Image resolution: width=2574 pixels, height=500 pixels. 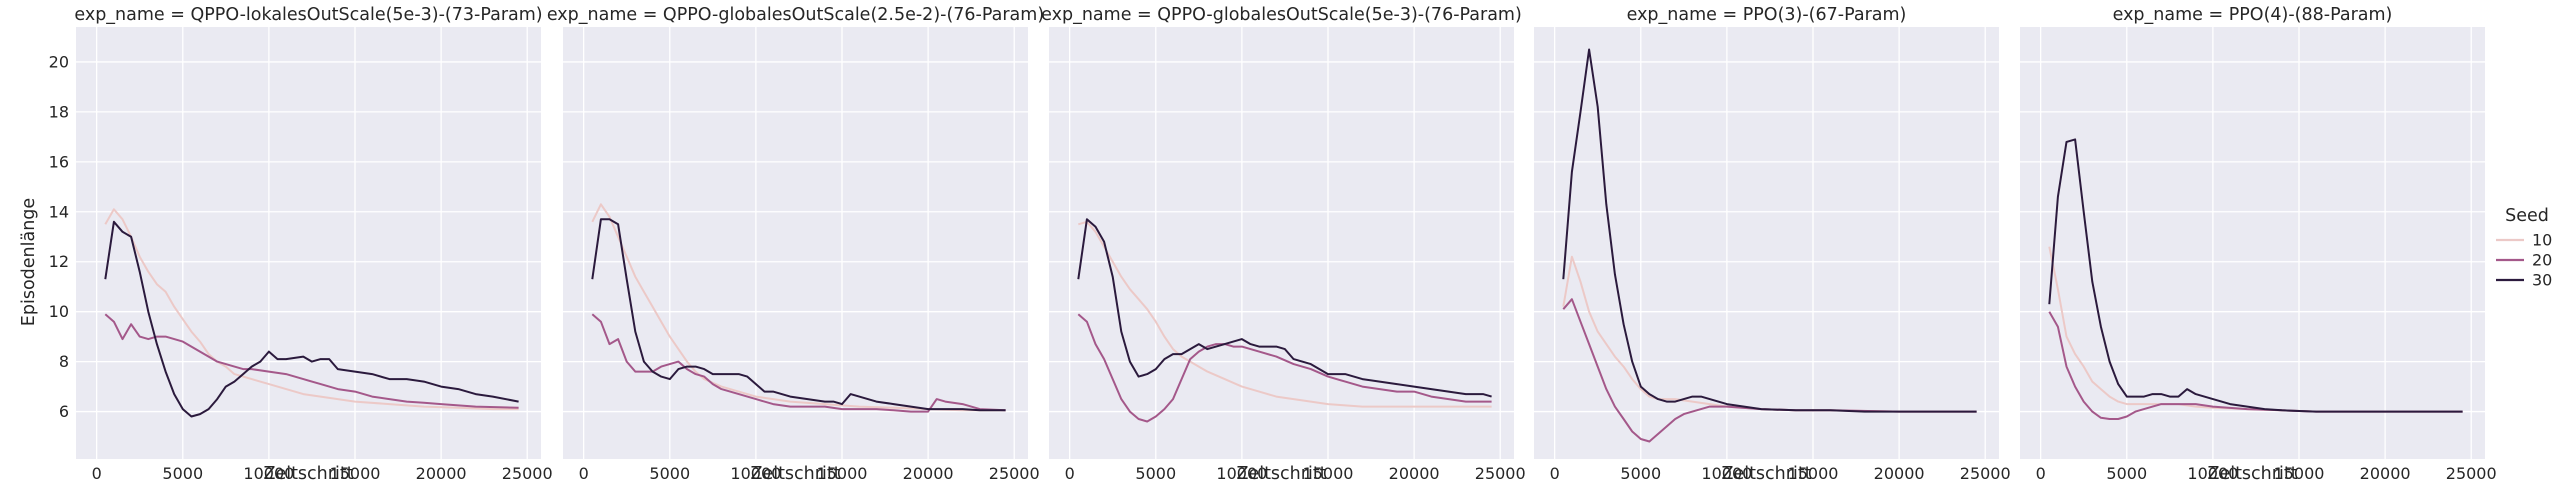 I want to click on y-tick-label: 20, so click(x=59, y=61).